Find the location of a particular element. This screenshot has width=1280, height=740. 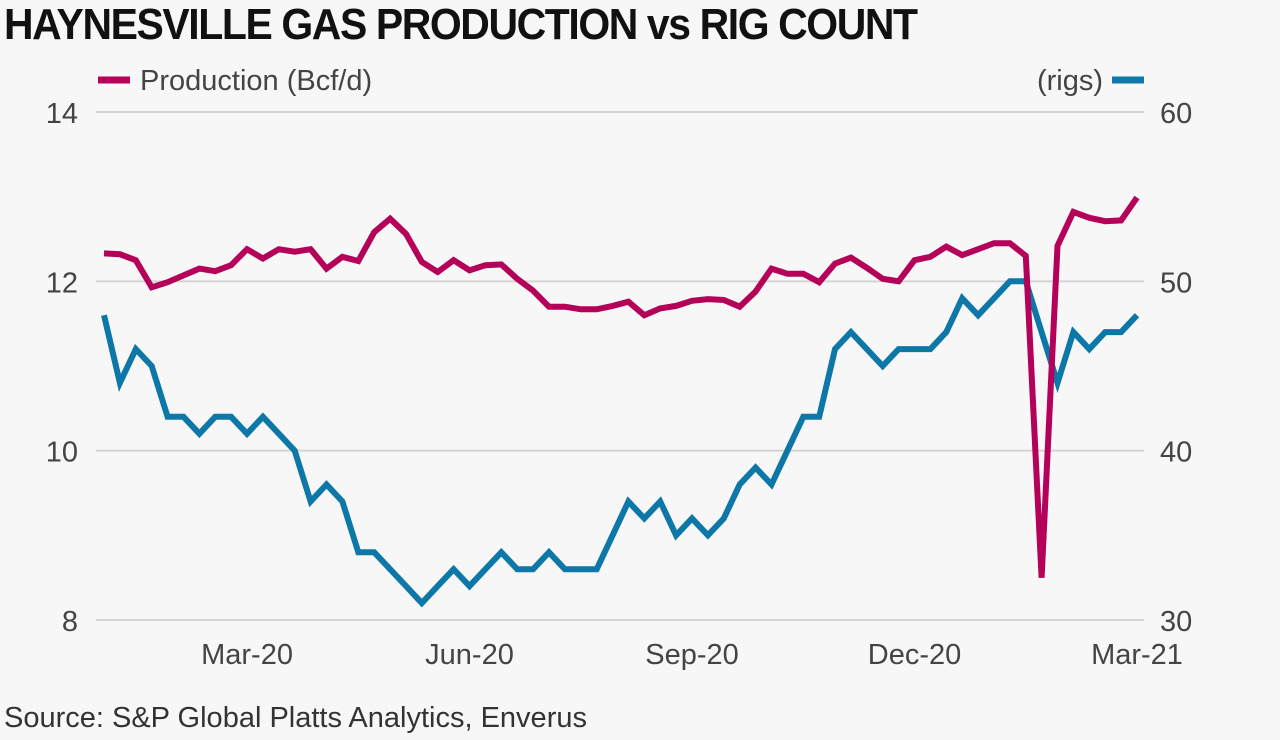

x-tick-label: Sep-20 is located at coordinates (692, 655).